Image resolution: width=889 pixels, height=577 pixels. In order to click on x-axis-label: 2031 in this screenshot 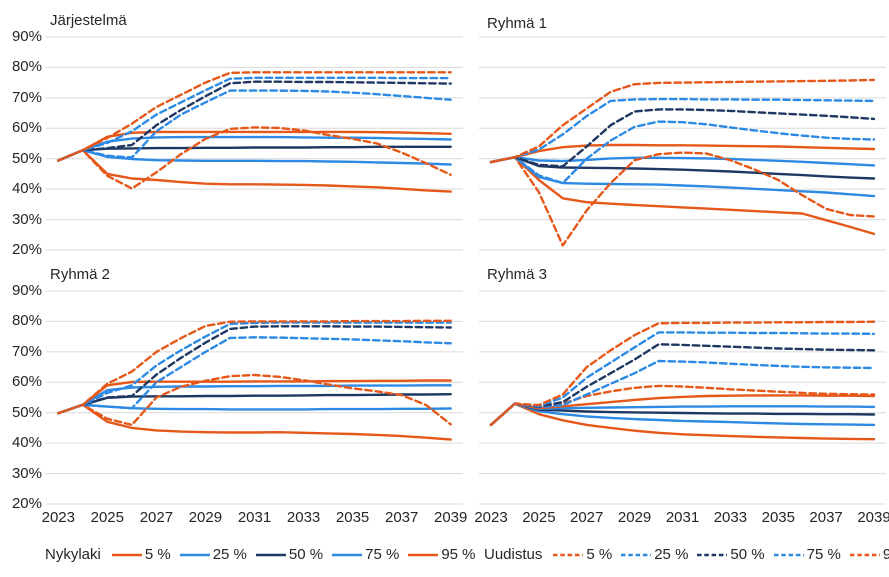, I will do `click(682, 517)`.